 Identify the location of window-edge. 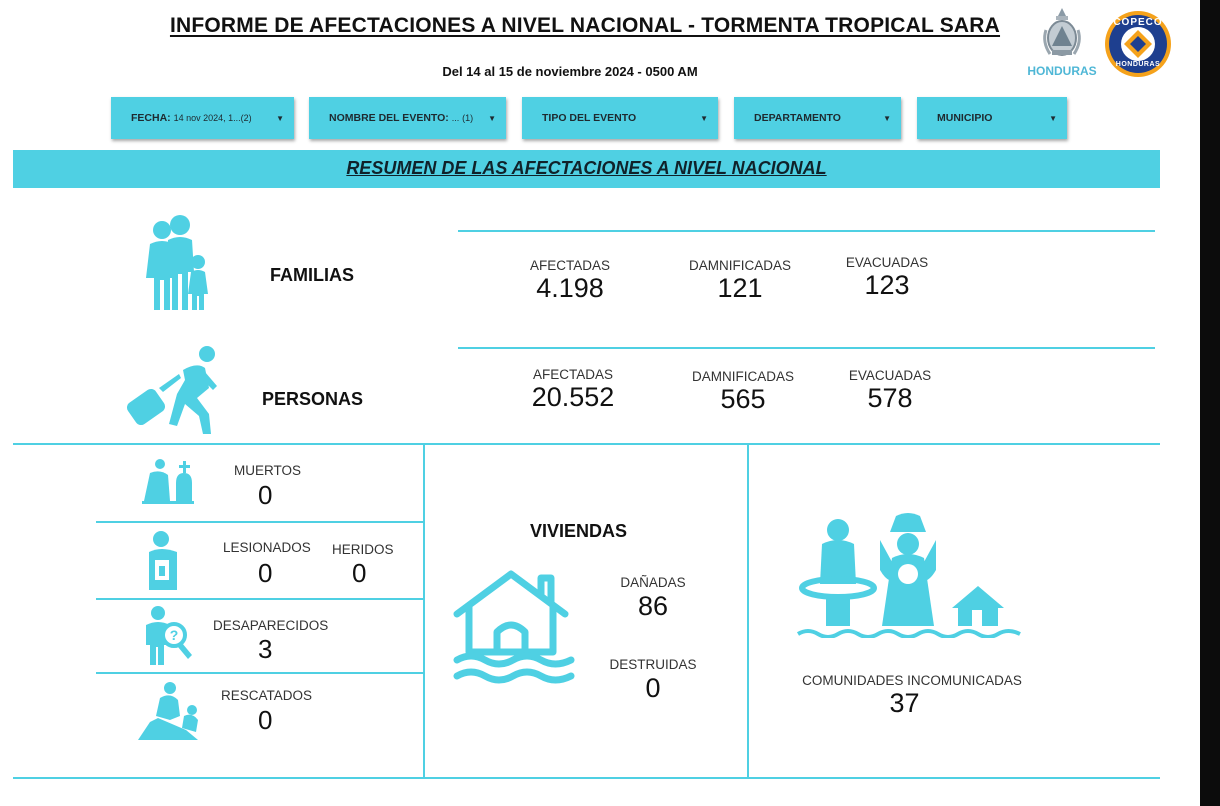
(1210, 403).